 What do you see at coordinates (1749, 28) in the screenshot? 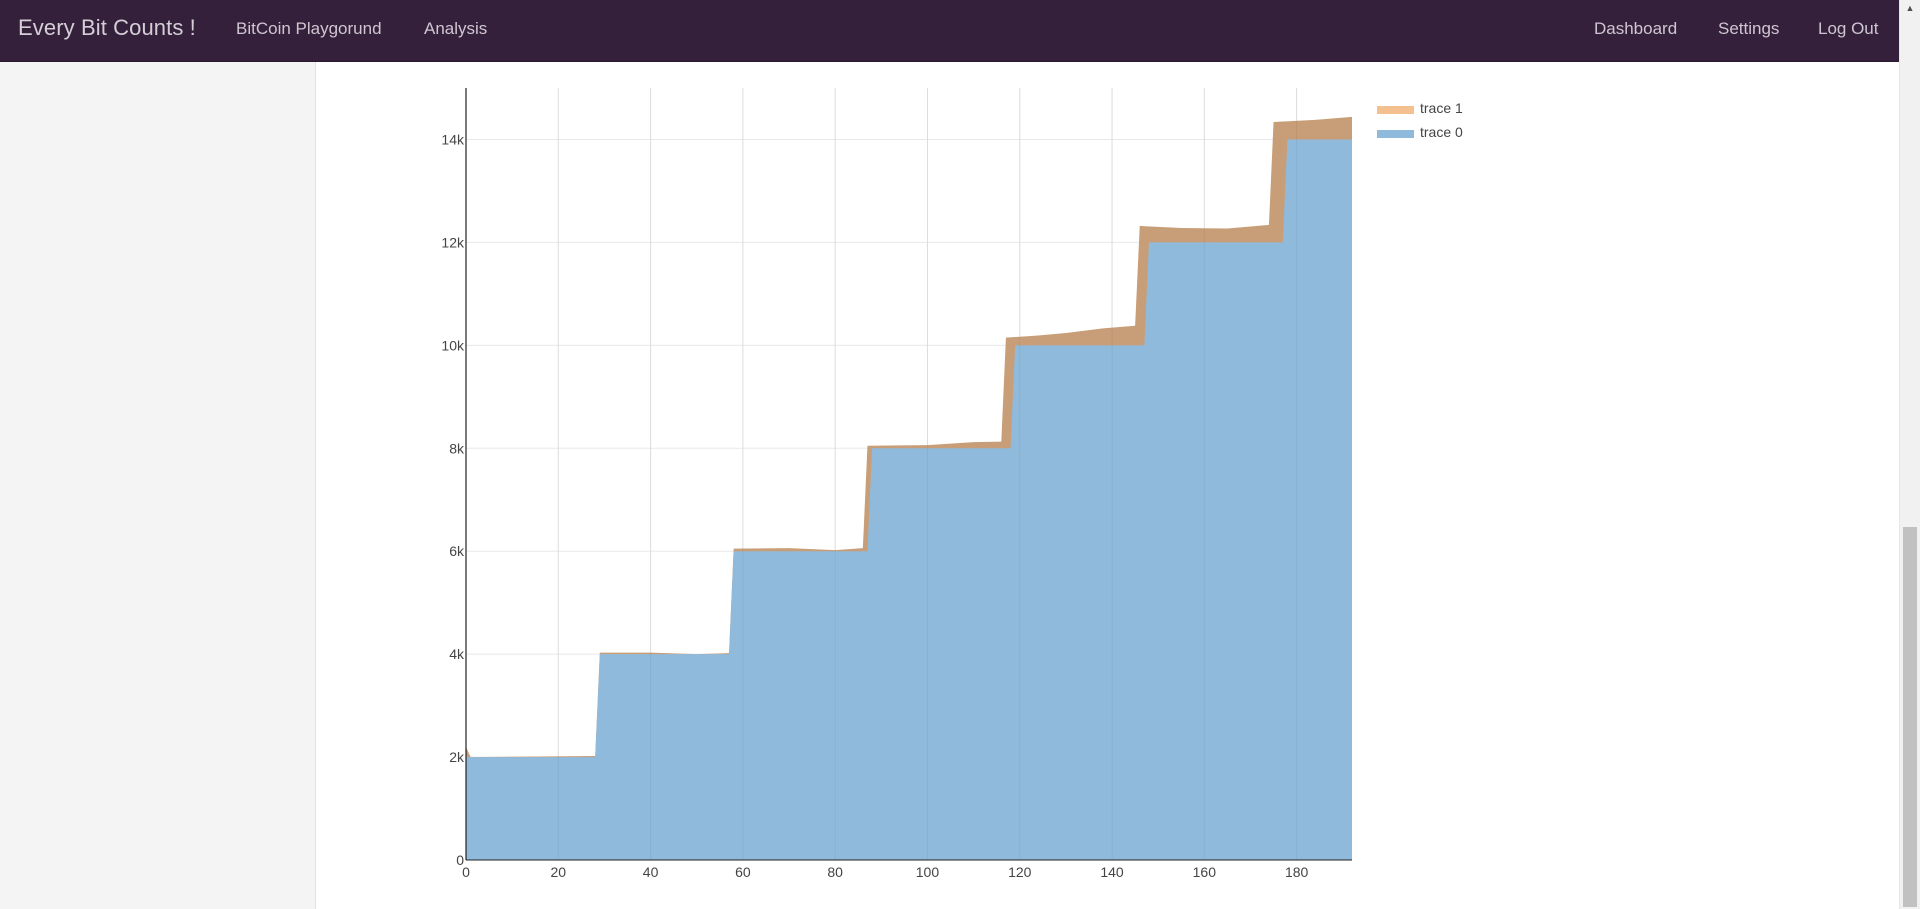
I see `nav-settings-link: Settings` at bounding box center [1749, 28].